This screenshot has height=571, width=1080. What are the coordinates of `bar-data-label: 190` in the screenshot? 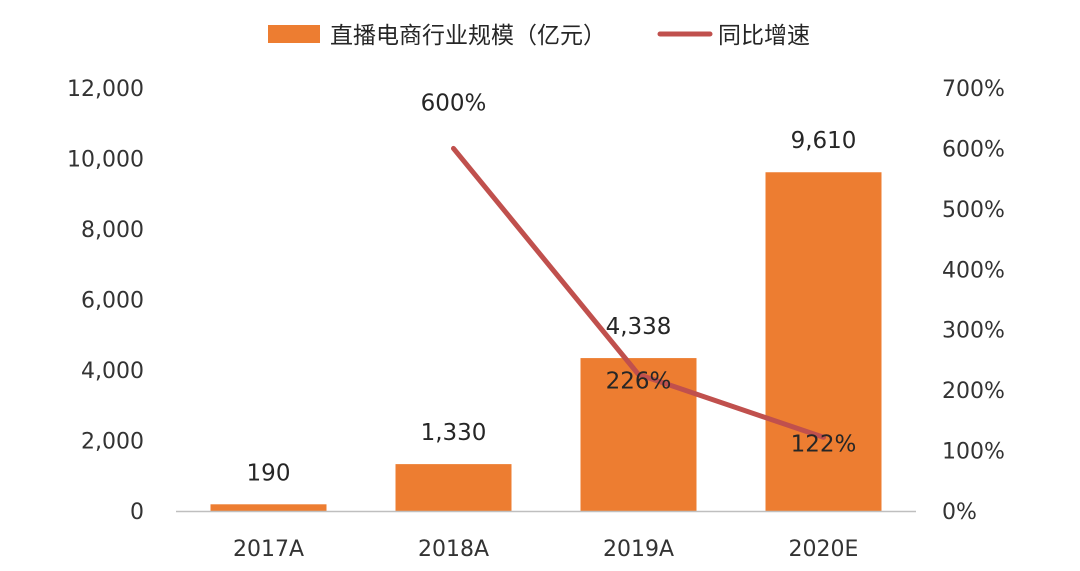 It's located at (269, 473).